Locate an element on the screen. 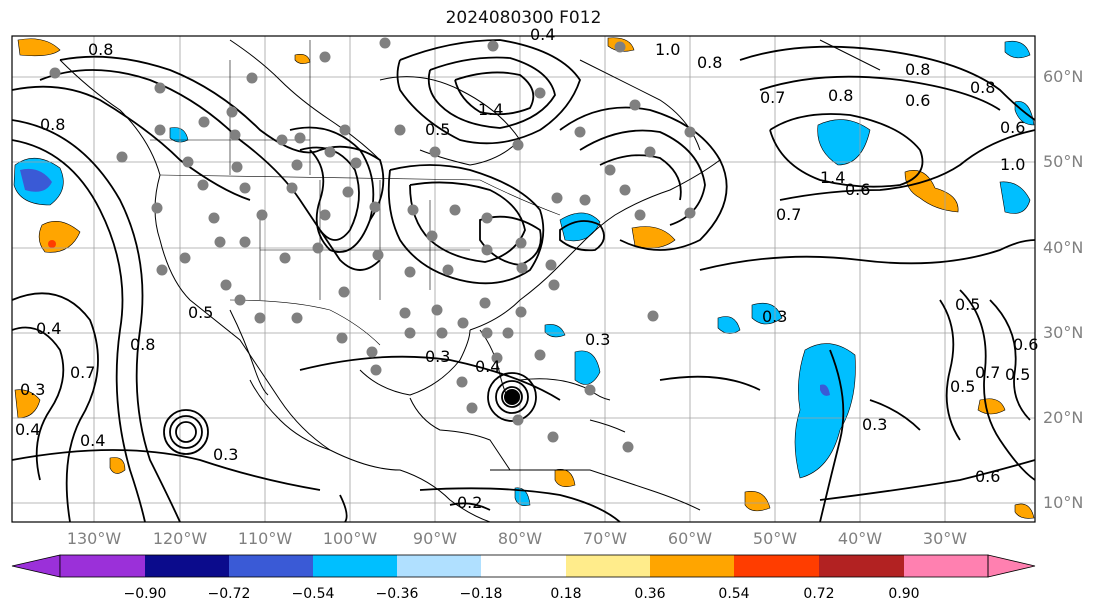 The height and width of the screenshot is (615, 1105). colorbar-tick-label: 0.36 is located at coordinates (650, 594).